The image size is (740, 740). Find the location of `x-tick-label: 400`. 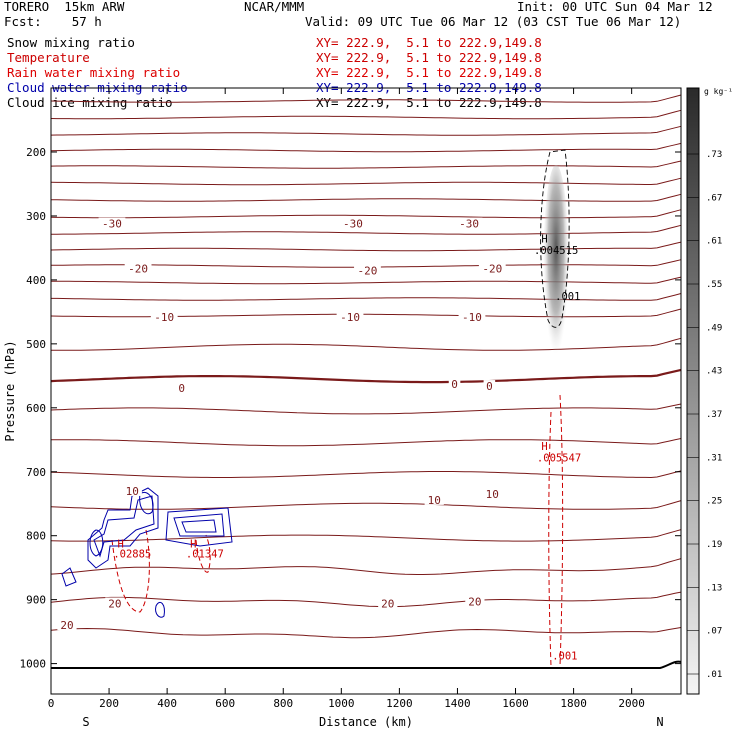

x-tick-label: 400 is located at coordinates (167, 703).